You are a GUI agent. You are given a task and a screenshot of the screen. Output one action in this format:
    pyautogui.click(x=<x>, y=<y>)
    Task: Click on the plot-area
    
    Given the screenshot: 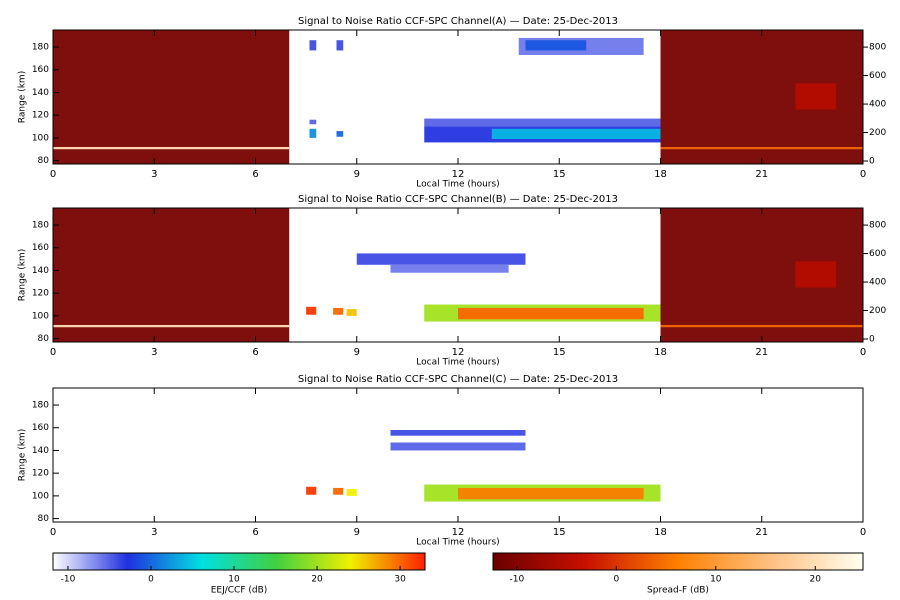 What is the action you would take?
    pyautogui.click(x=483, y=466)
    